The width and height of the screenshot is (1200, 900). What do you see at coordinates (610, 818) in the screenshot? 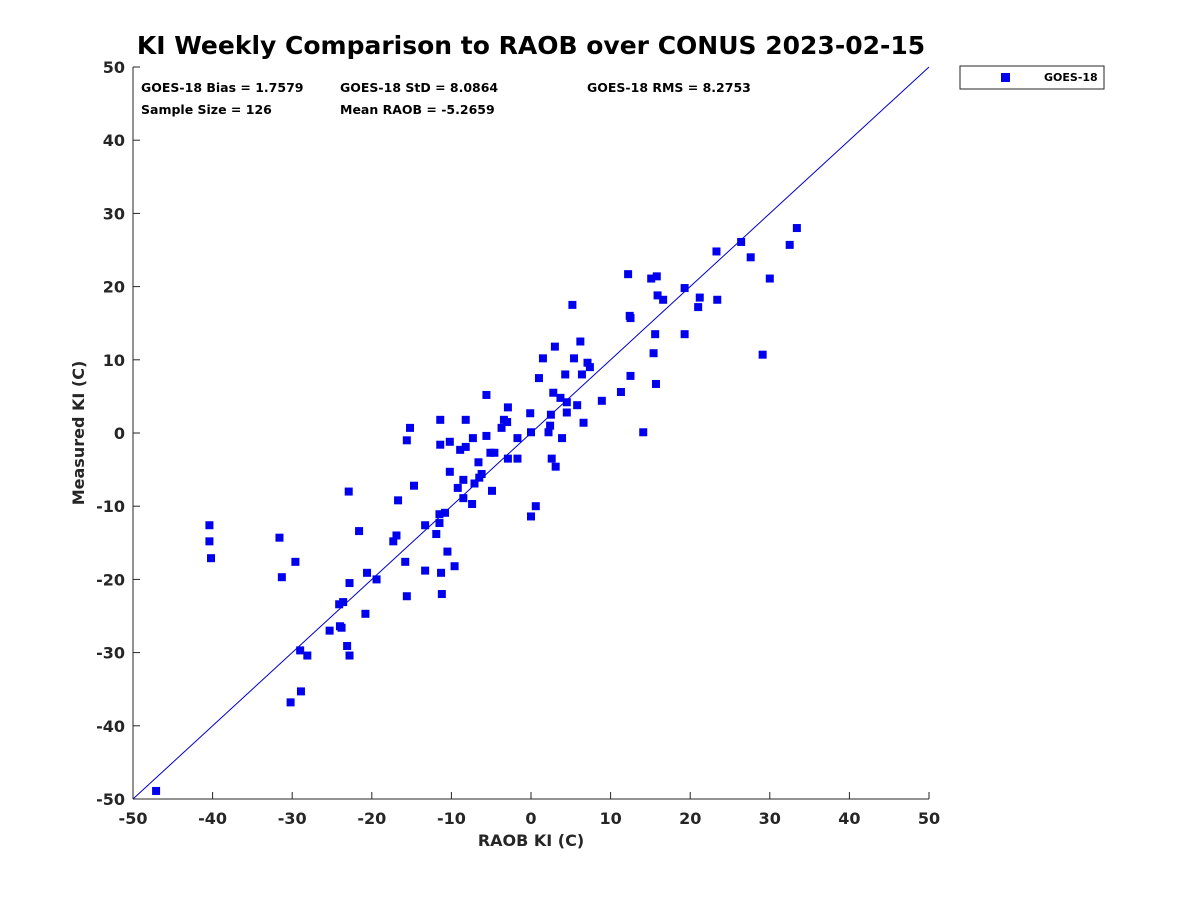
I see `x-tick-label: 10` at bounding box center [610, 818].